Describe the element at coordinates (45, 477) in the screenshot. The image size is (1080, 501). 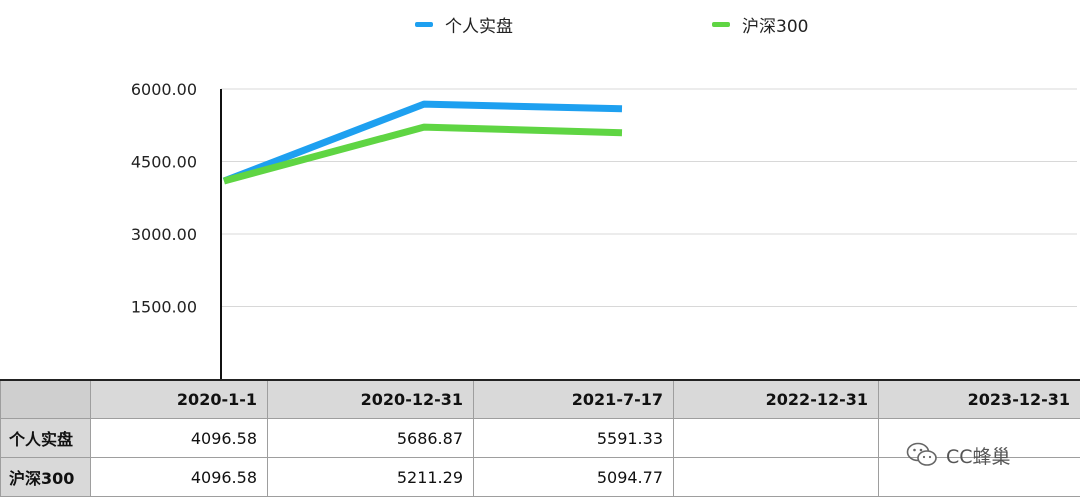
I see `table-row-label: 沪深300` at that location.